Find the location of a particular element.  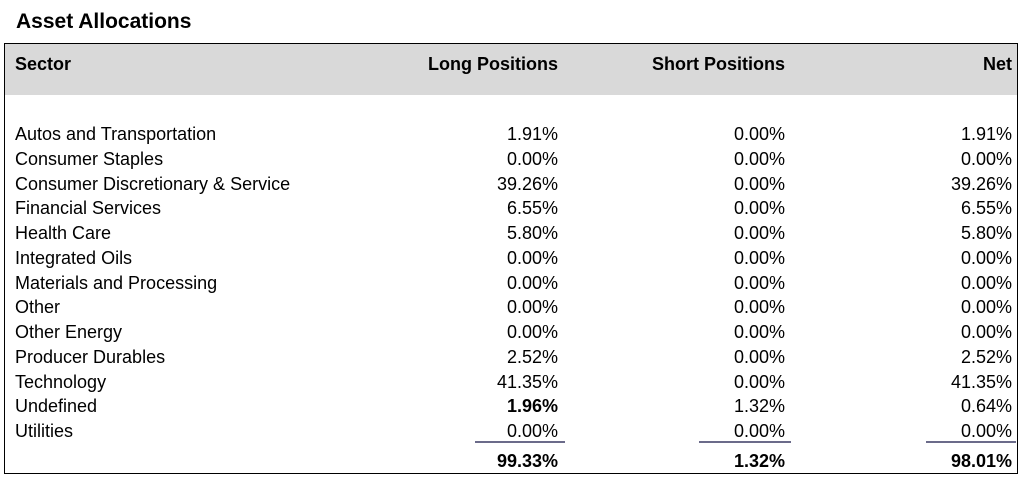

table-row: Utilities 0.00% 0.00% 0.00% is located at coordinates (511, 431).